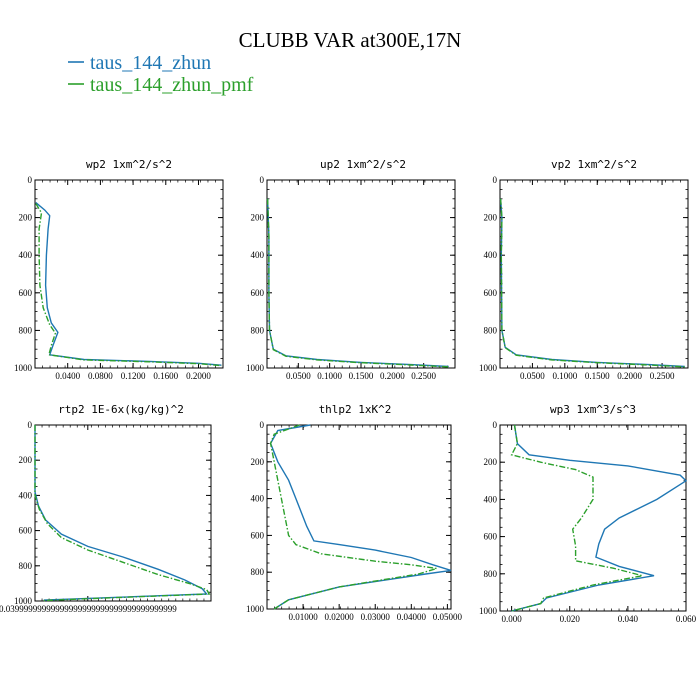  Describe the element at coordinates (512, 619) in the screenshot. I see `x-tick-label: 0.000` at that location.